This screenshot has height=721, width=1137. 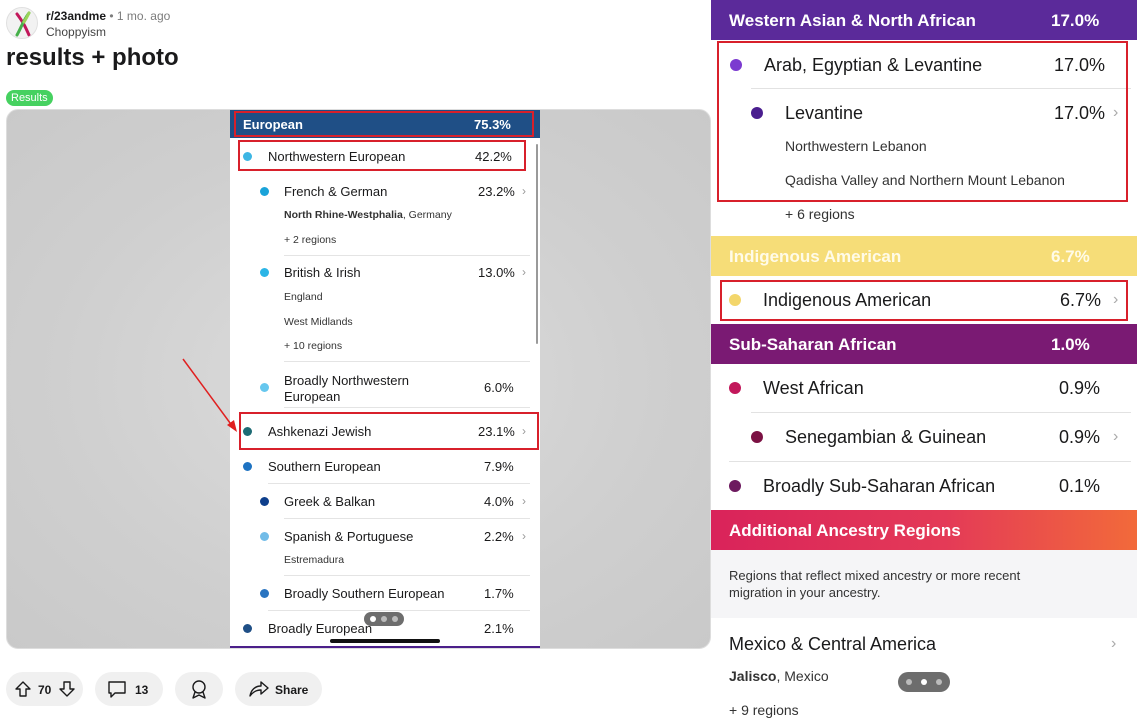 What do you see at coordinates (1081, 300) in the screenshot?
I see `row-value: 6.7%` at bounding box center [1081, 300].